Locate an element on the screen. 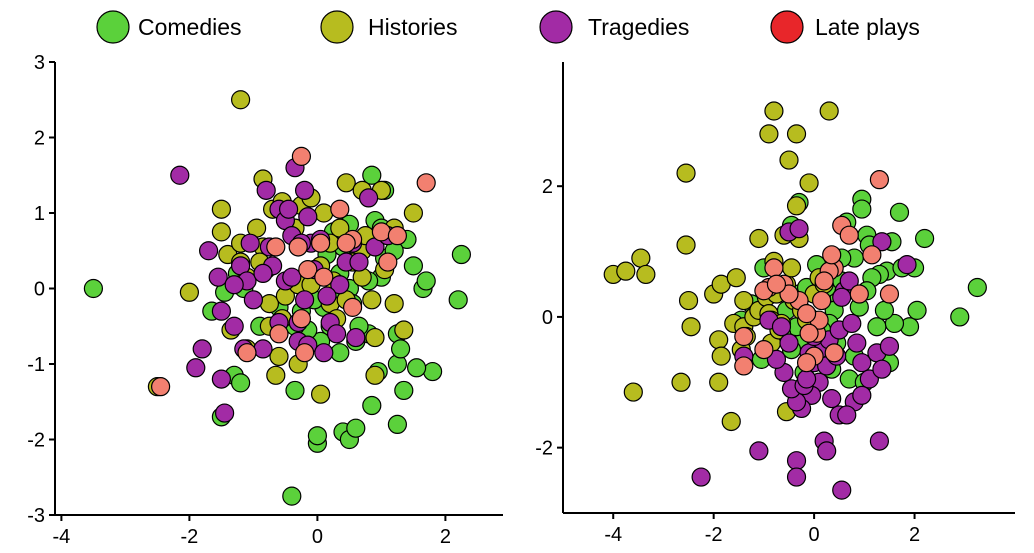 This screenshot has height=553, width=1034. x-tick-label: -2 is located at coordinates (714, 535).